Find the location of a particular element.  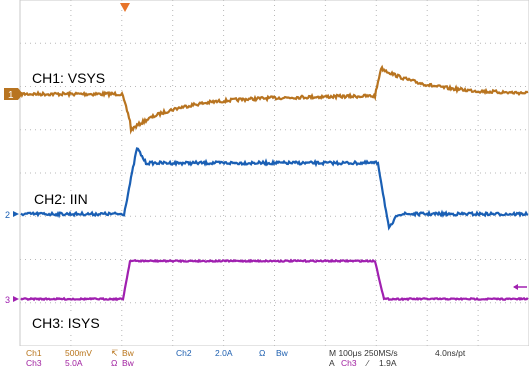

ch1-ground-marker: 1 is located at coordinates (13, 94).